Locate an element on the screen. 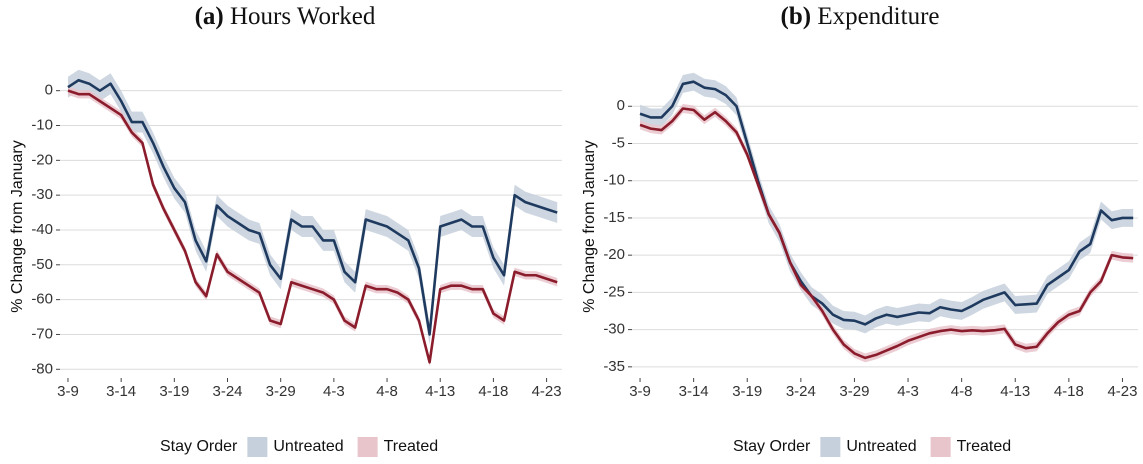 This screenshot has height=464, width=1143. y-tick-label: -60 is located at coordinates (42, 299).